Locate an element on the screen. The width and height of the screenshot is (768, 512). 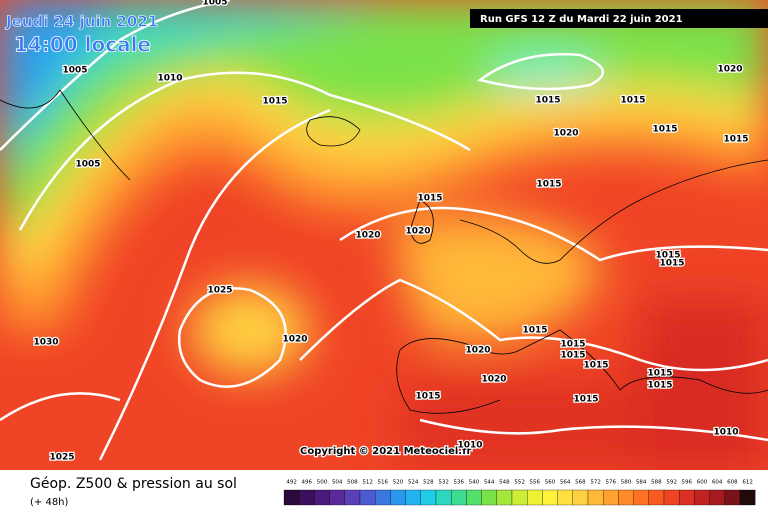
colorbar-label: 612 is located at coordinates (747, 483).